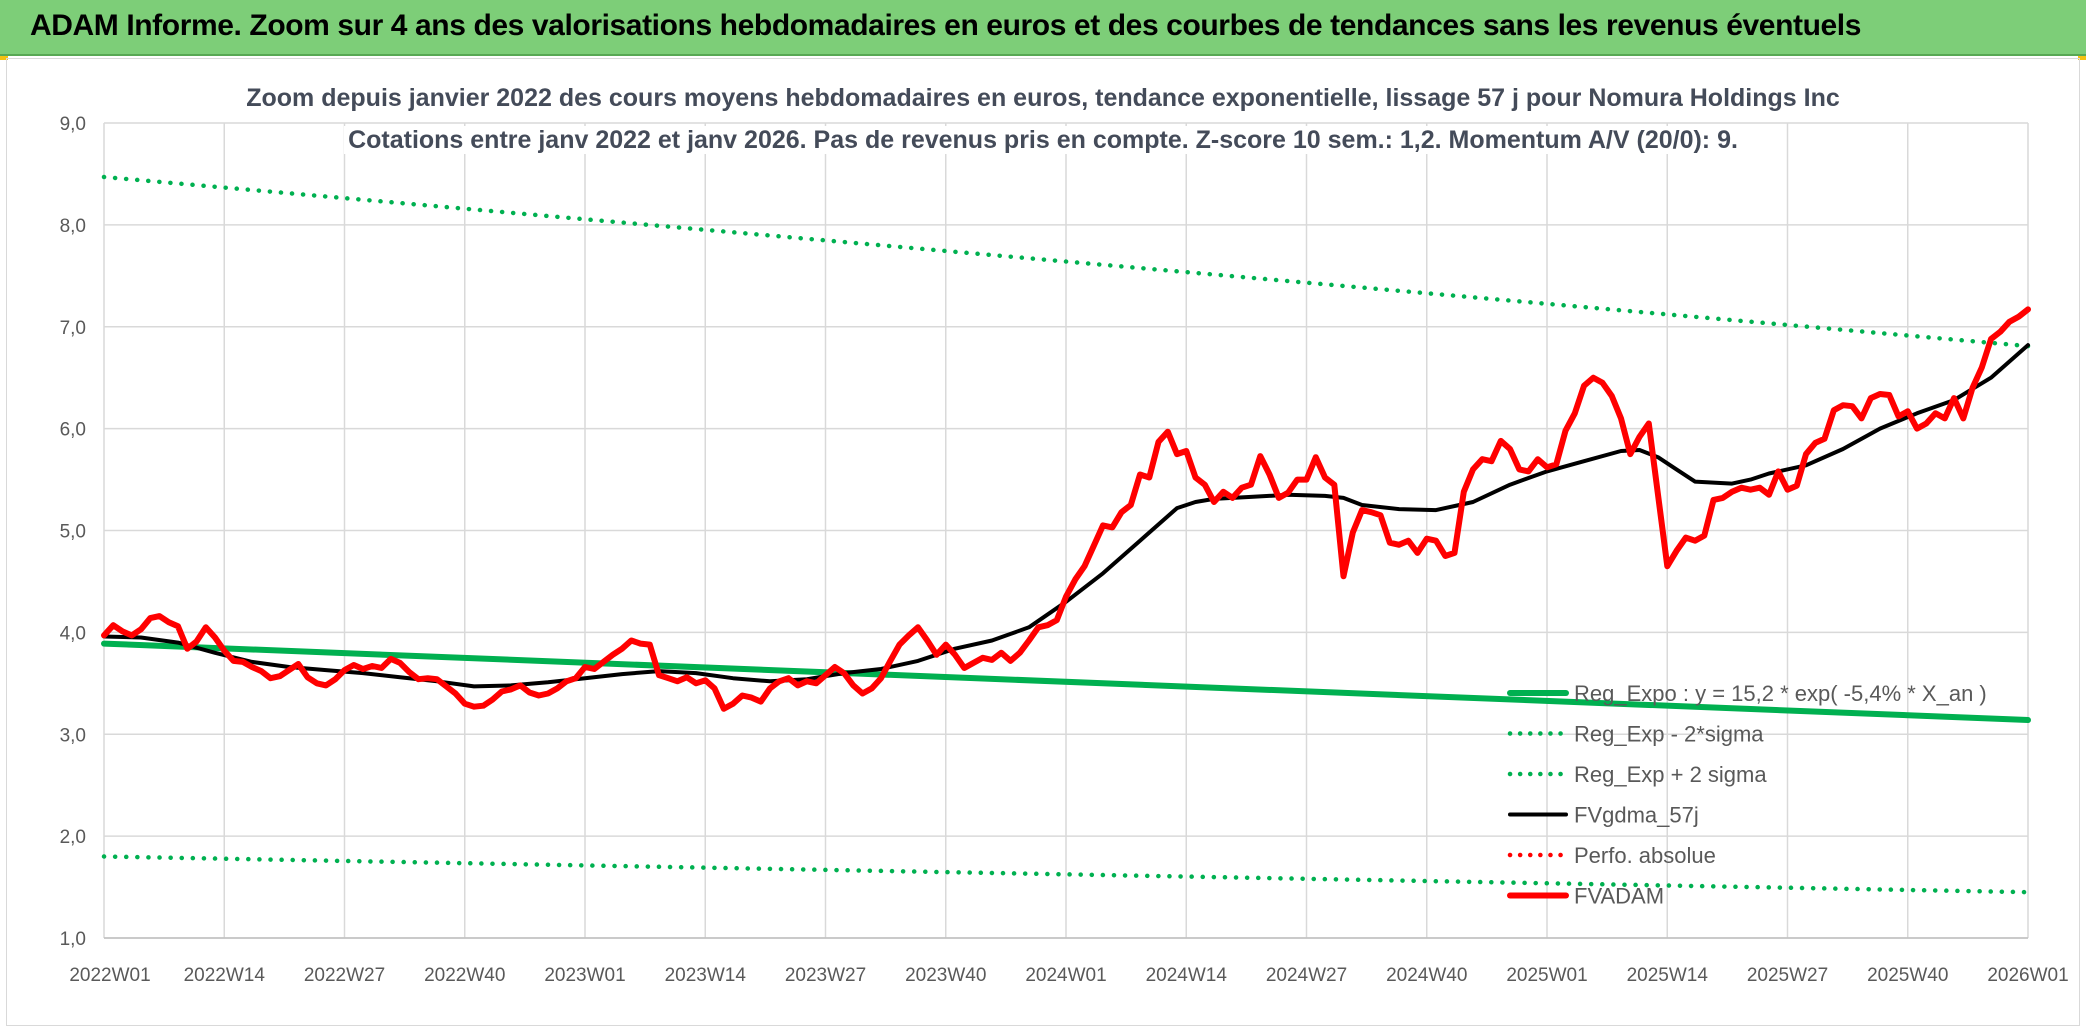  I want to click on y-tick-label: 4,0, so click(73, 633).